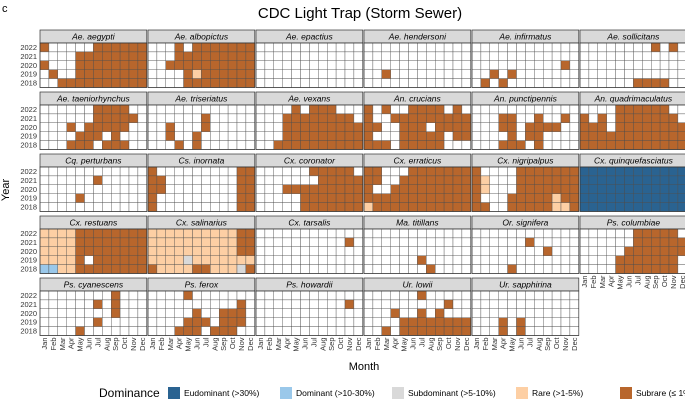  Describe the element at coordinates (28, 189) in the screenshot. I see `y-tick-label: 2020` at that location.